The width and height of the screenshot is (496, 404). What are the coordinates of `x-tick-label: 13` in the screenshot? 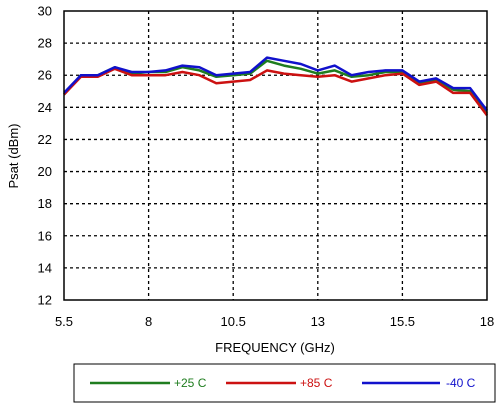 It's located at (318, 321).